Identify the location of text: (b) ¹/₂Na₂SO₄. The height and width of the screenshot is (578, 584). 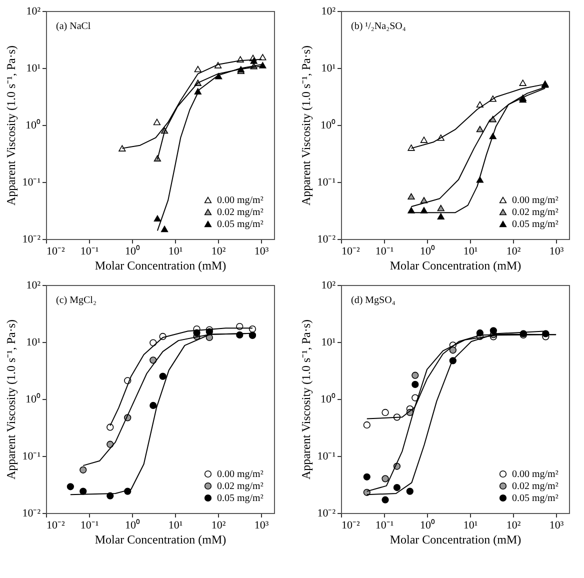
(378, 26).